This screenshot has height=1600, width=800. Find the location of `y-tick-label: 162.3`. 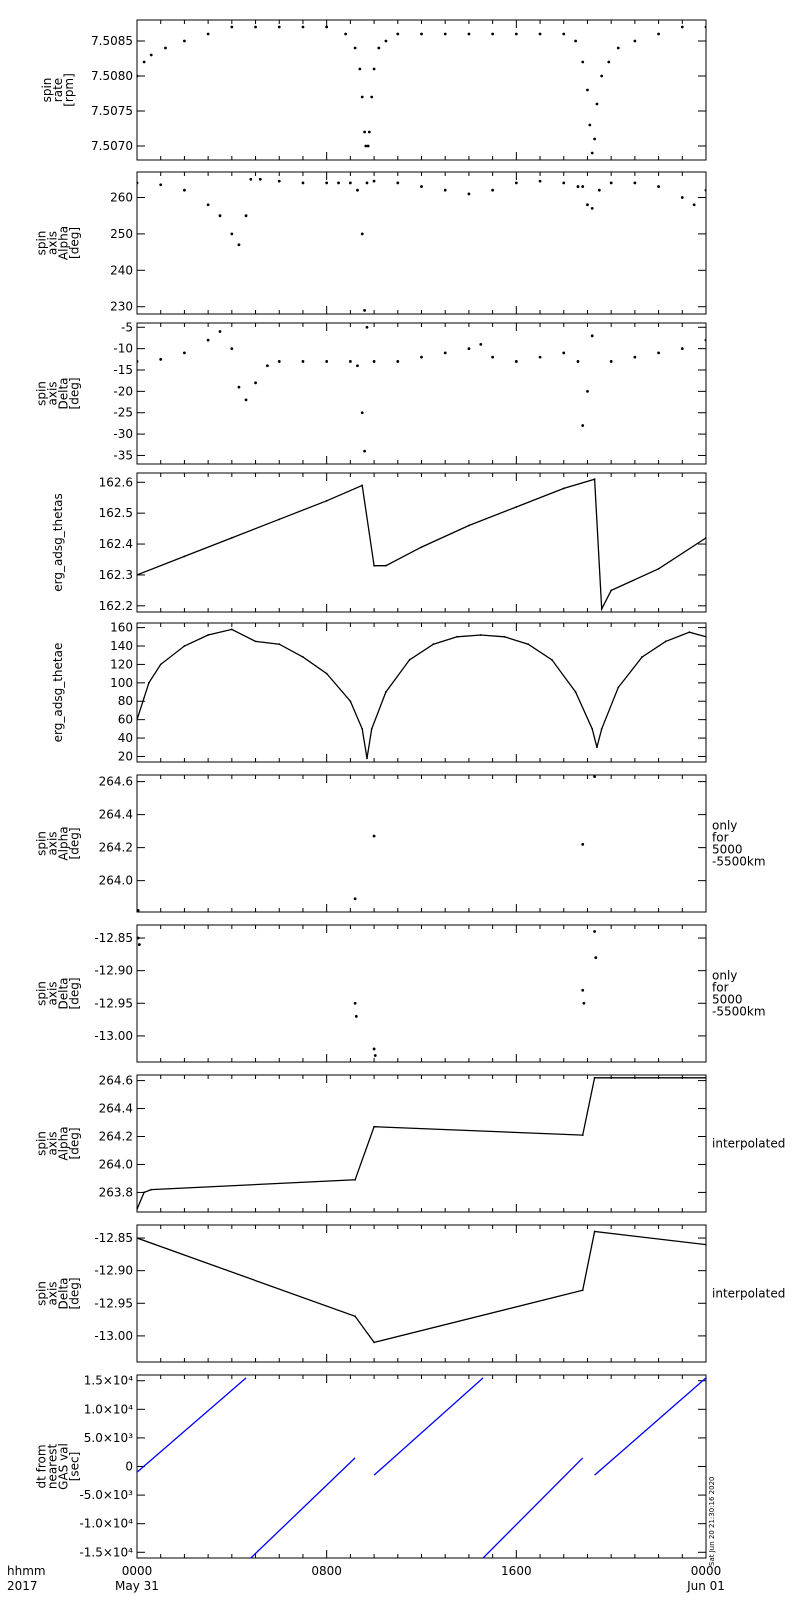

y-tick-label: 162.3 is located at coordinates (116, 575).